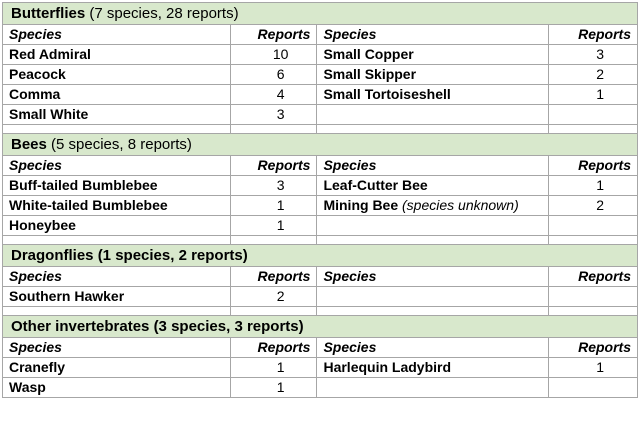 This screenshot has height=440, width=639. Describe the element at coordinates (116, 205) in the screenshot. I see `species-name: White-tailed Bumblebee` at that location.